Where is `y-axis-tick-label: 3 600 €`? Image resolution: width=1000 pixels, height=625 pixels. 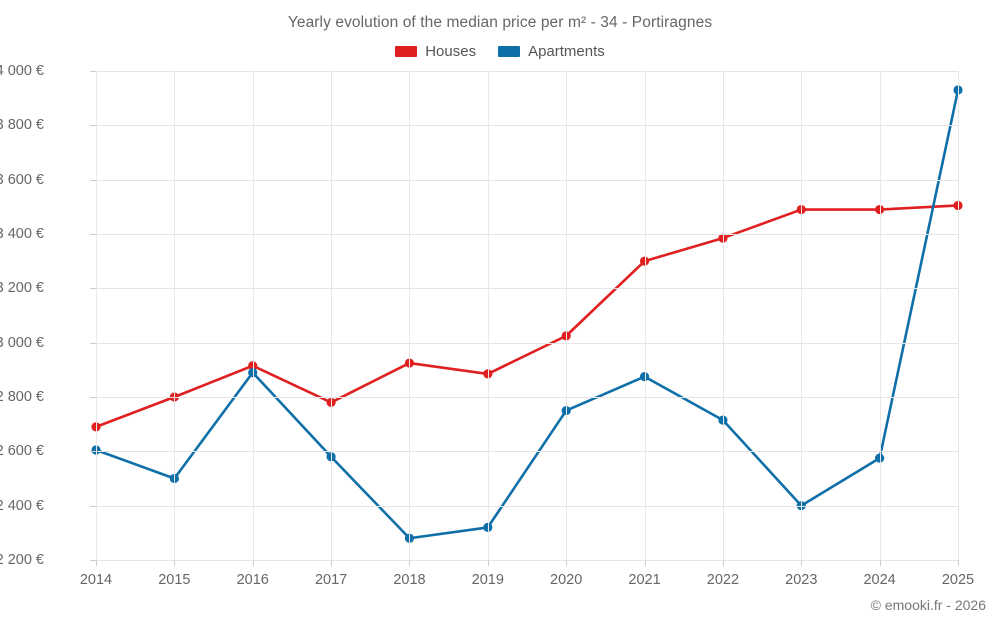
y-axis-tick-label: 3 600 € is located at coordinates (22, 179).